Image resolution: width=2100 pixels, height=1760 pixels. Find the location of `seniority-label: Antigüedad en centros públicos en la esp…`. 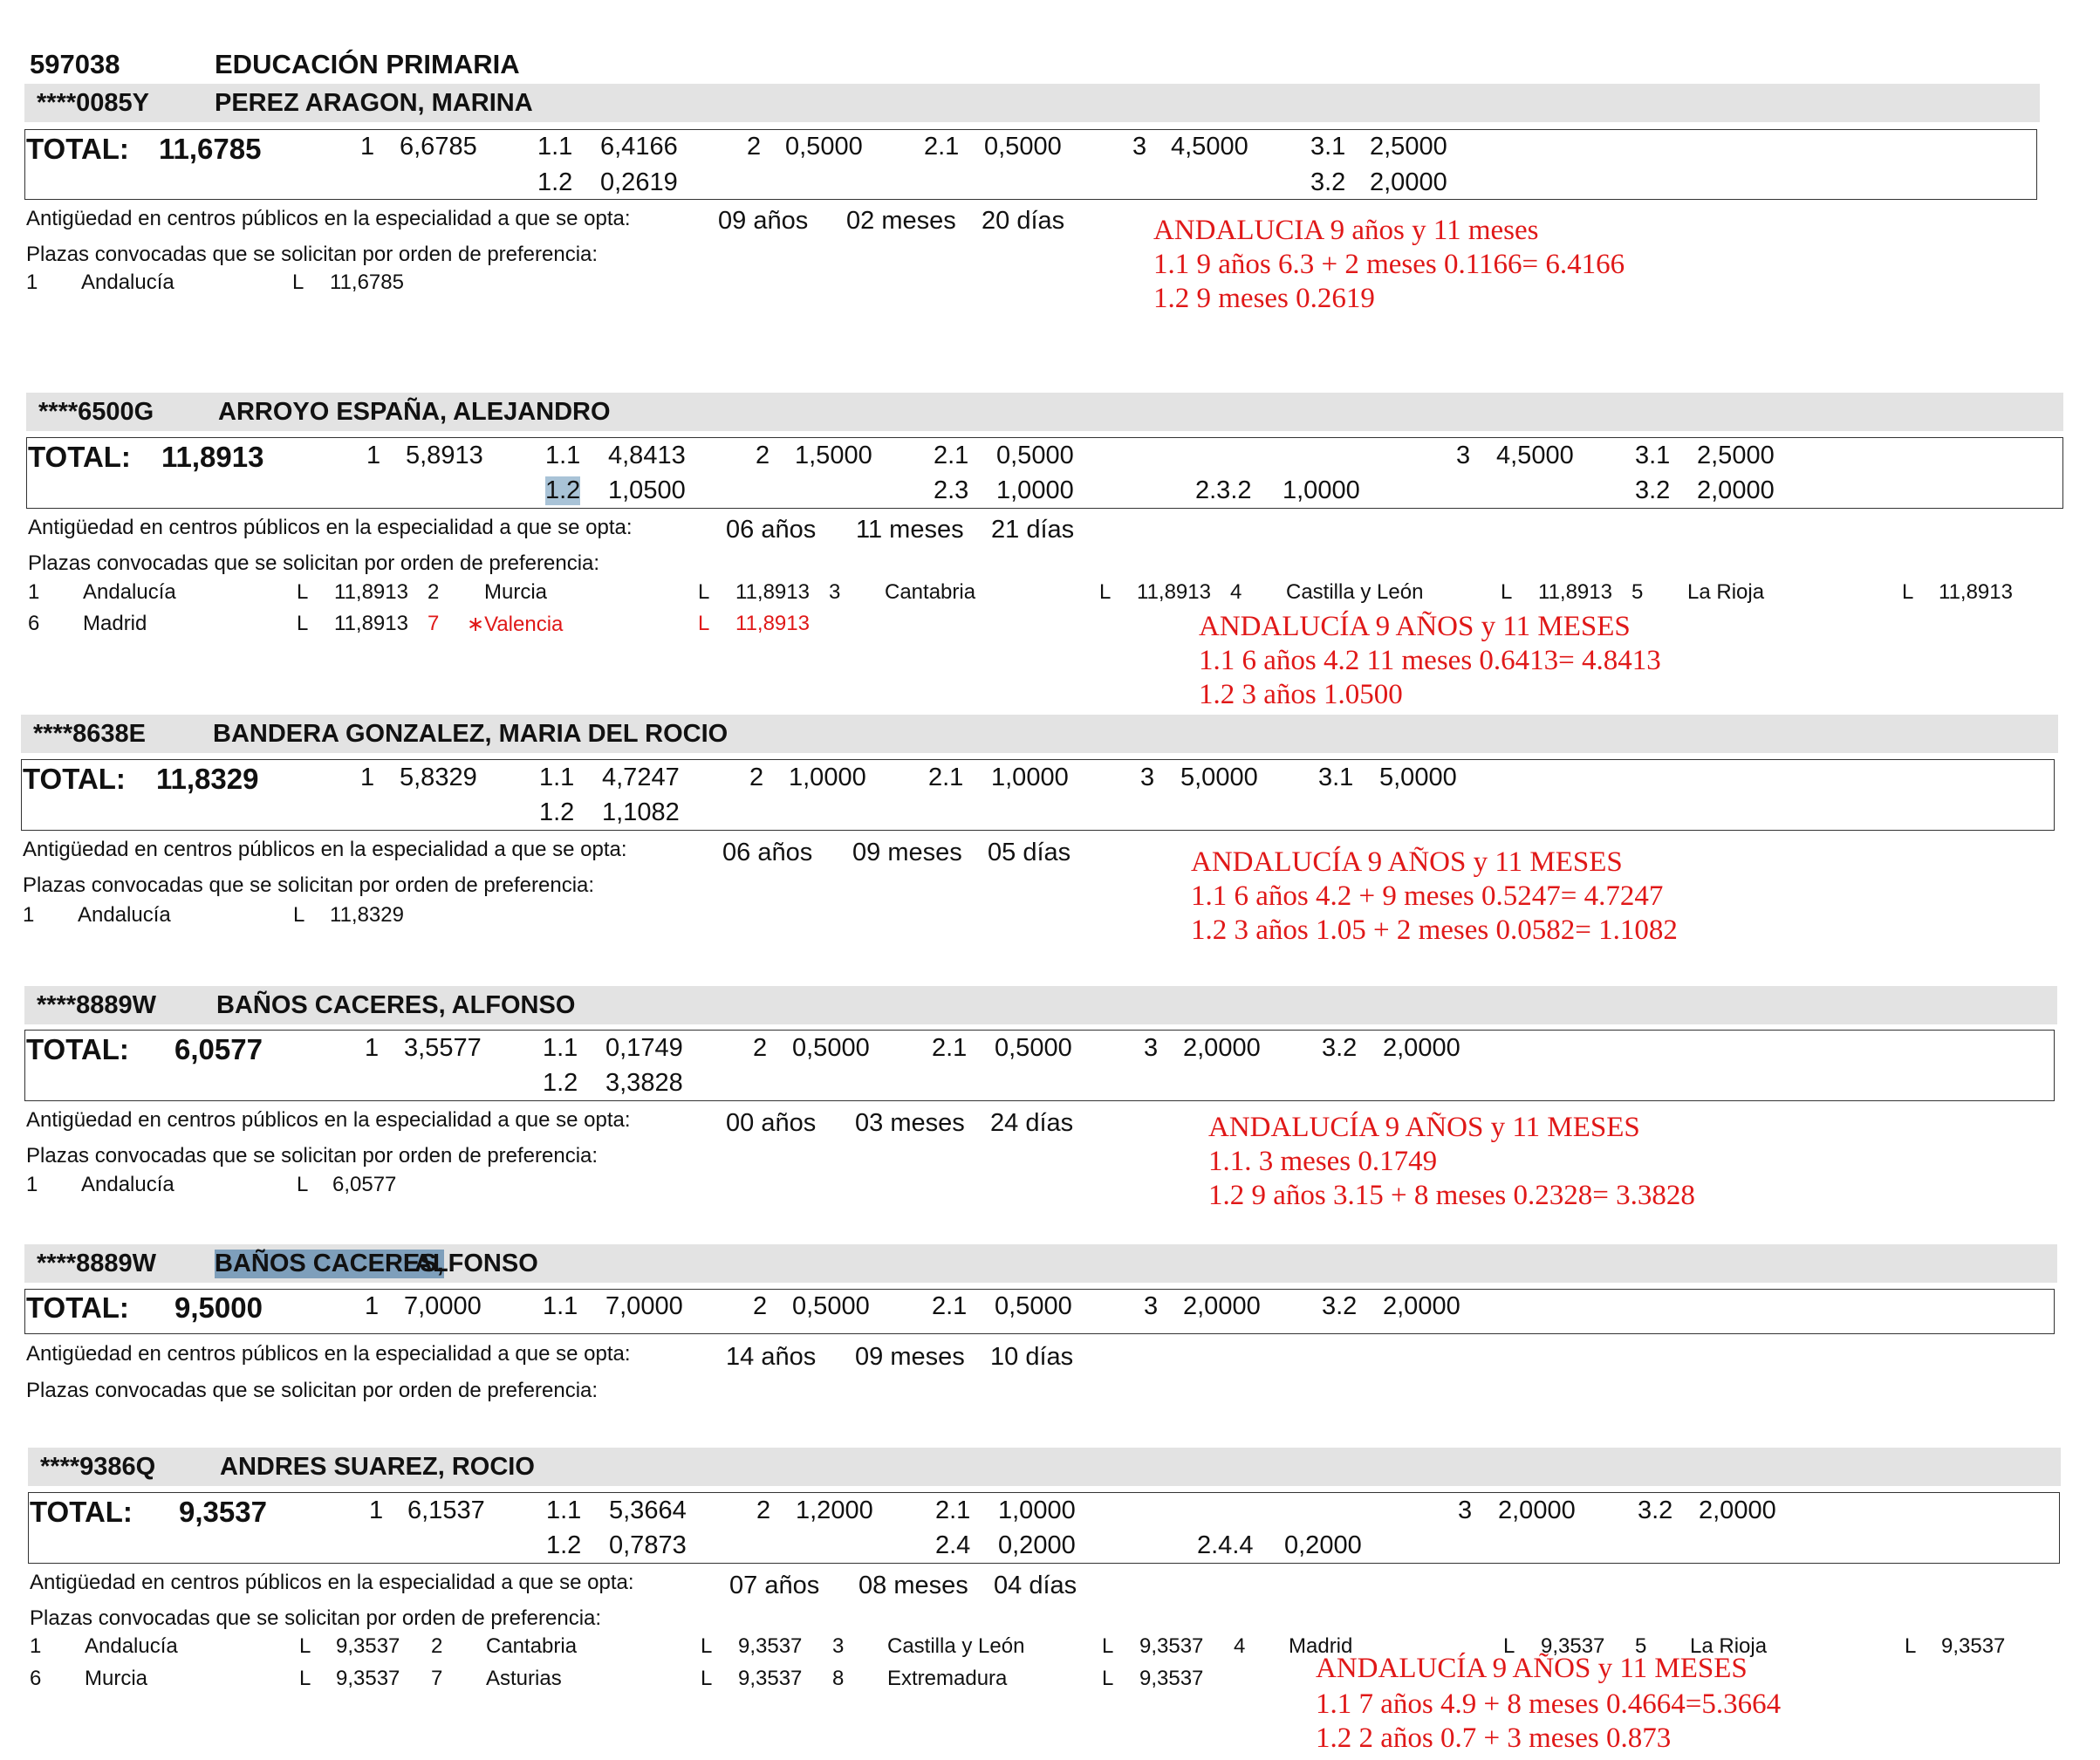

seniority-label: Antigüedad en centros públicos en la esp… is located at coordinates (328, 218).